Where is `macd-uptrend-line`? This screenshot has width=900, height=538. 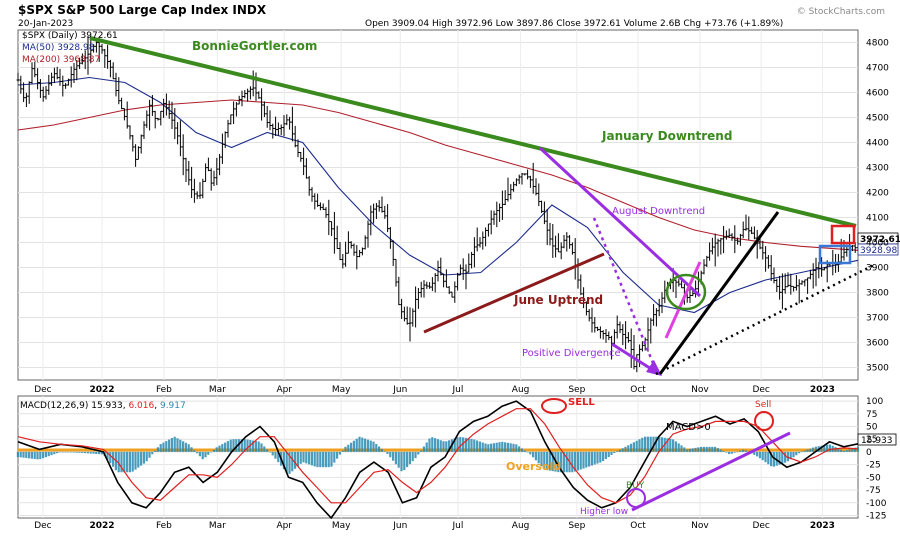 macd-uptrend-line is located at coordinates (711, 471).